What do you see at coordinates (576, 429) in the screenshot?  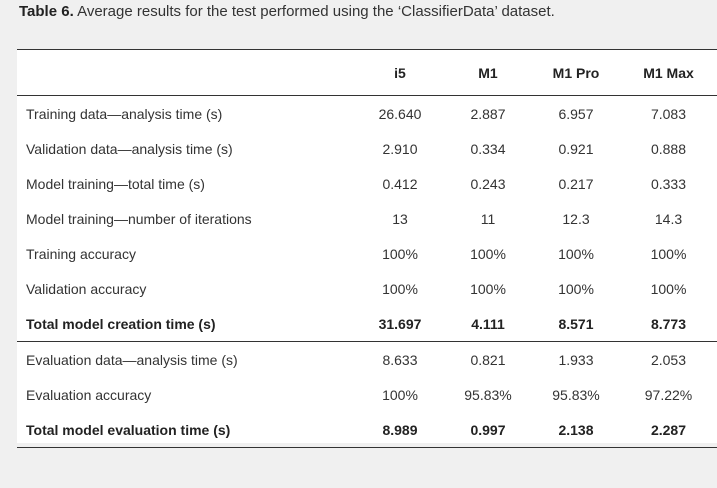 I see `cell-m1-pro: 2.138` at bounding box center [576, 429].